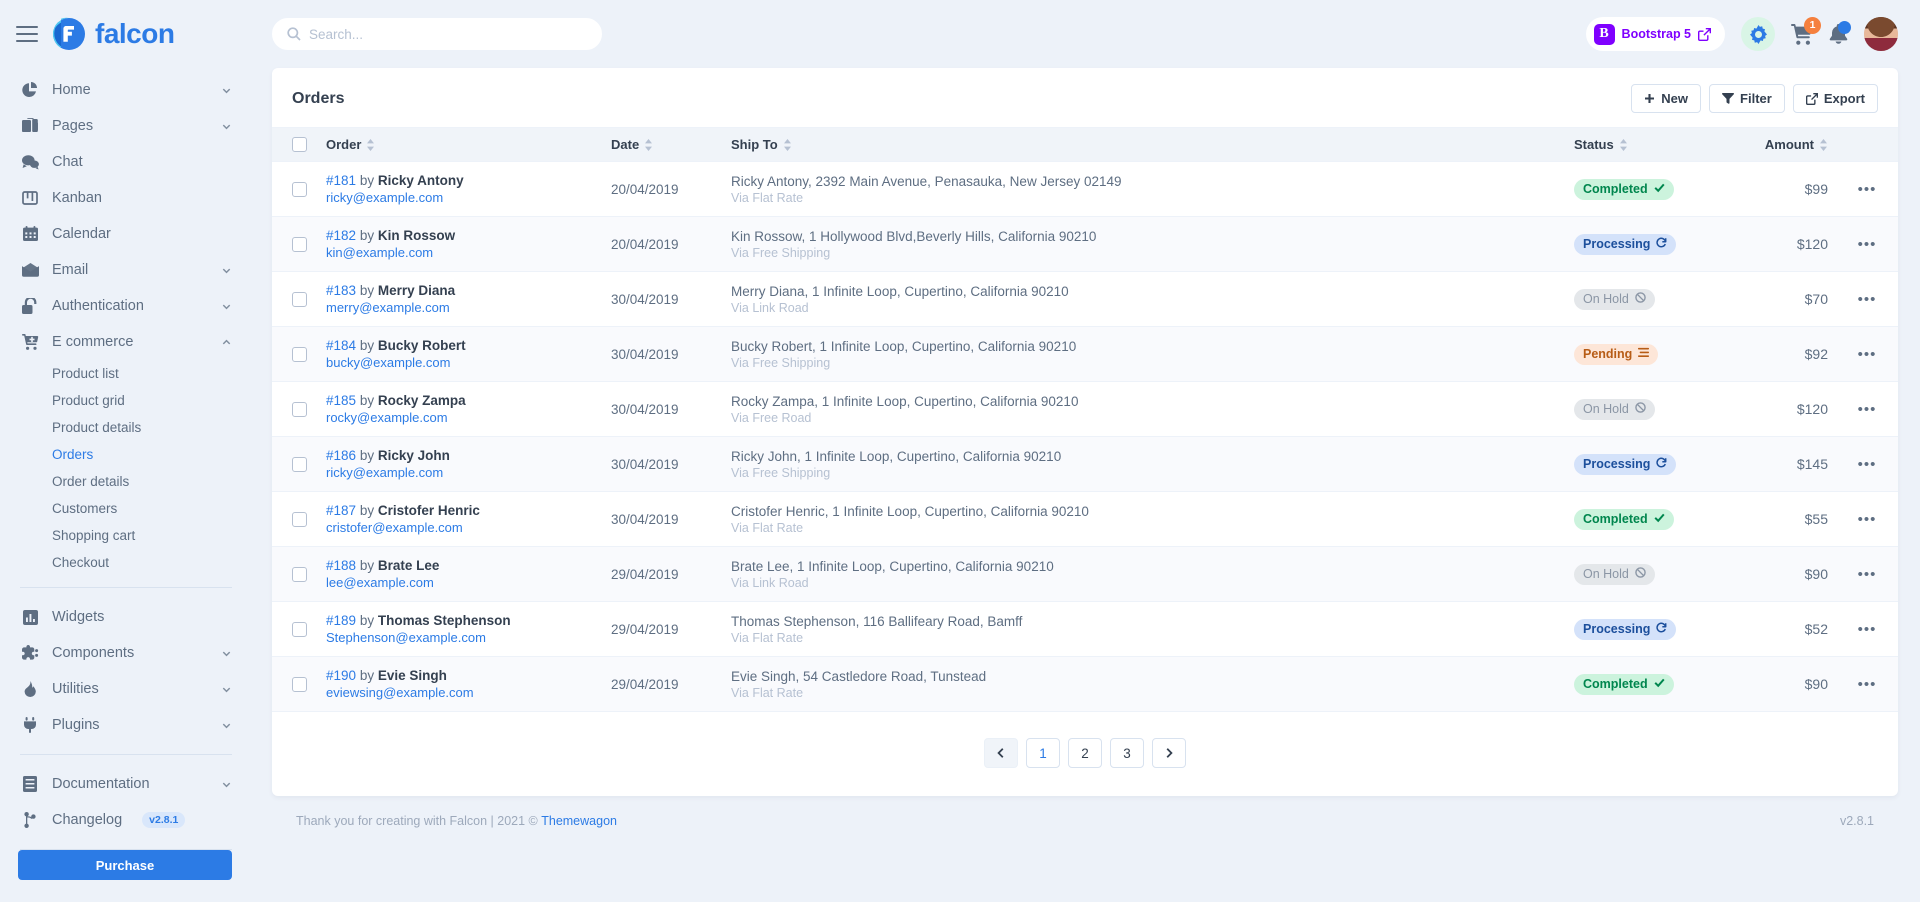  What do you see at coordinates (367, 455) in the screenshot?
I see `order-by-text: by` at bounding box center [367, 455].